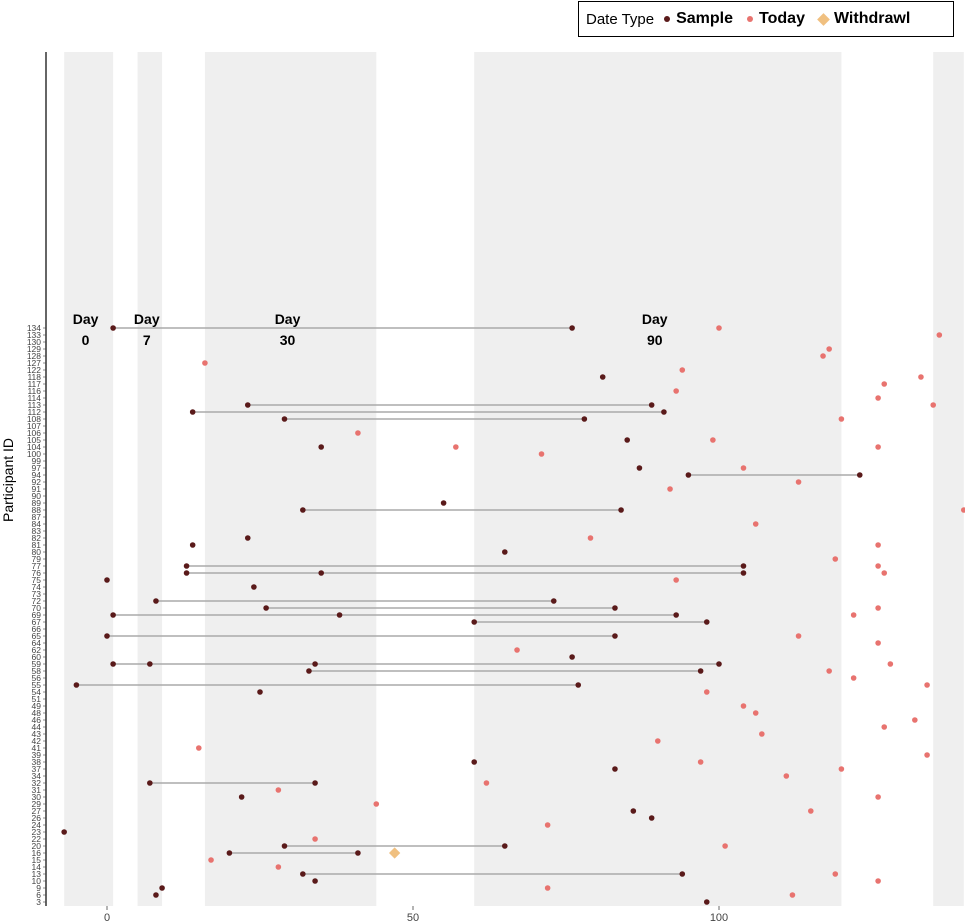 The height and width of the screenshot is (924, 965). Describe the element at coordinates (37, 734) in the screenshot. I see `y-tick-label: 43` at that location.